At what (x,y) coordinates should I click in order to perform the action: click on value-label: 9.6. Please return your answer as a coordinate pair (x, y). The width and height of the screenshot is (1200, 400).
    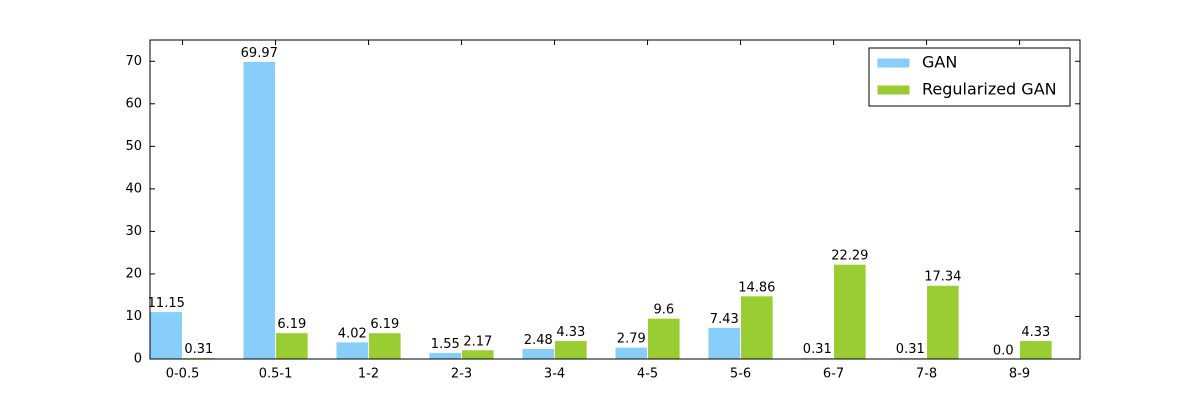
    Looking at the image, I should click on (663, 310).